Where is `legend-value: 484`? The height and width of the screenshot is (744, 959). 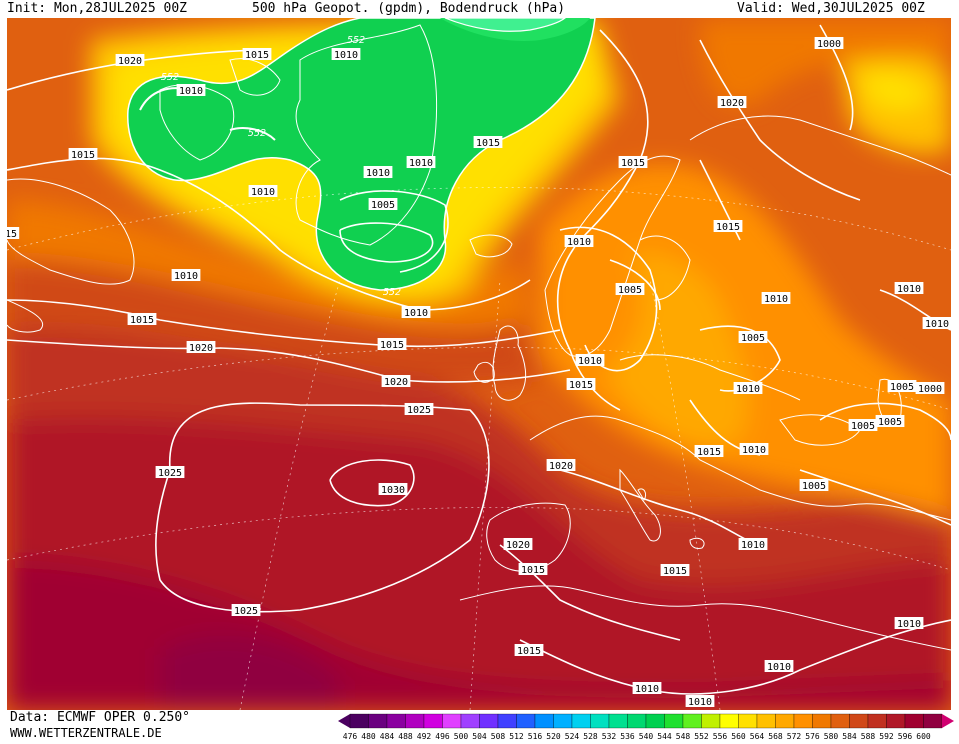
legend-value: 484 is located at coordinates (387, 736).